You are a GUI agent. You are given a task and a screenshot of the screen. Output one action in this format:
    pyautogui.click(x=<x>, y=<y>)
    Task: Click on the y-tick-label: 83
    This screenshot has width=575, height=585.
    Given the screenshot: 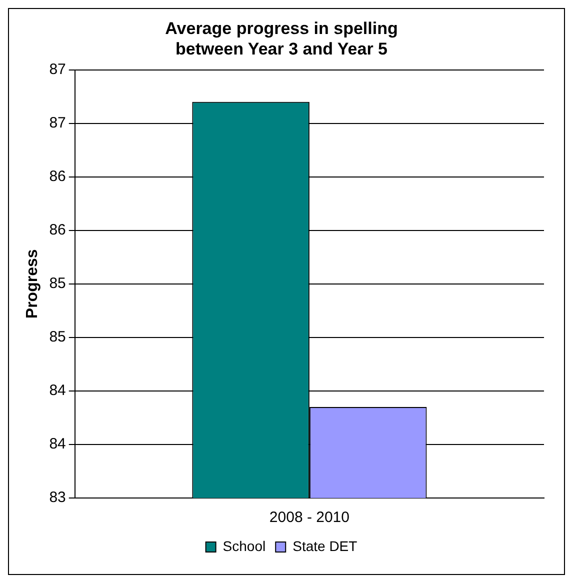 What is the action you would take?
    pyautogui.click(x=57, y=497)
    